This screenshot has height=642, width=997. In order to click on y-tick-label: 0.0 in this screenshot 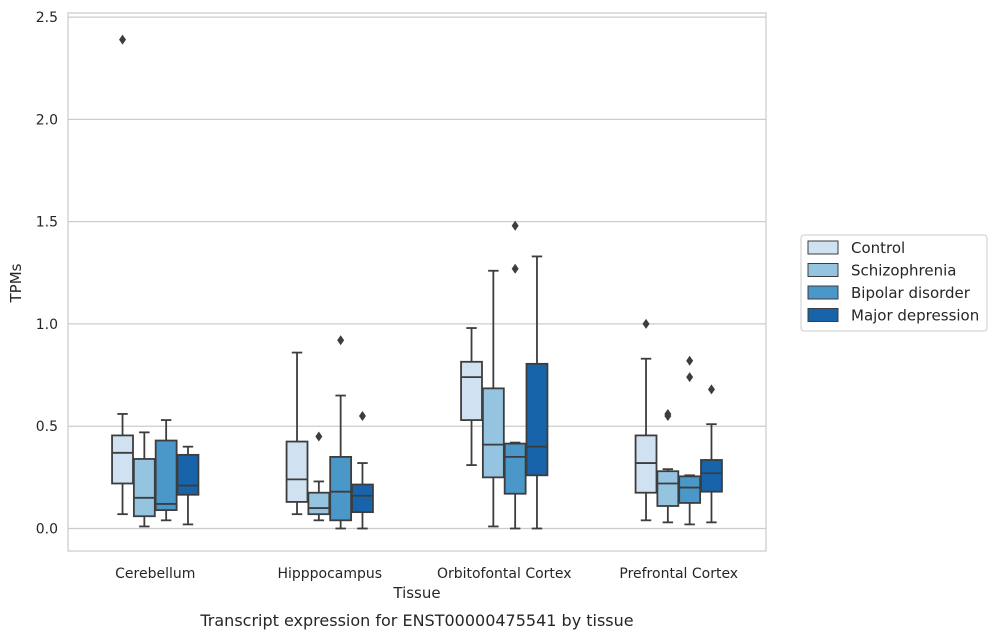, I will do `click(47, 529)`.